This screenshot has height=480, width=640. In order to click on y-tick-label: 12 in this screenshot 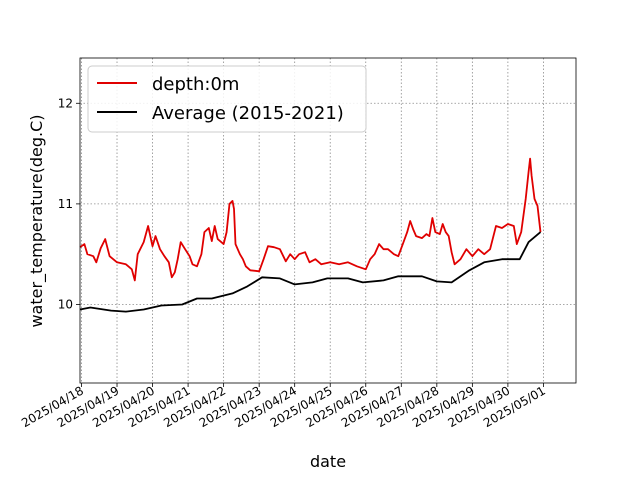, I will do `click(65, 103)`.